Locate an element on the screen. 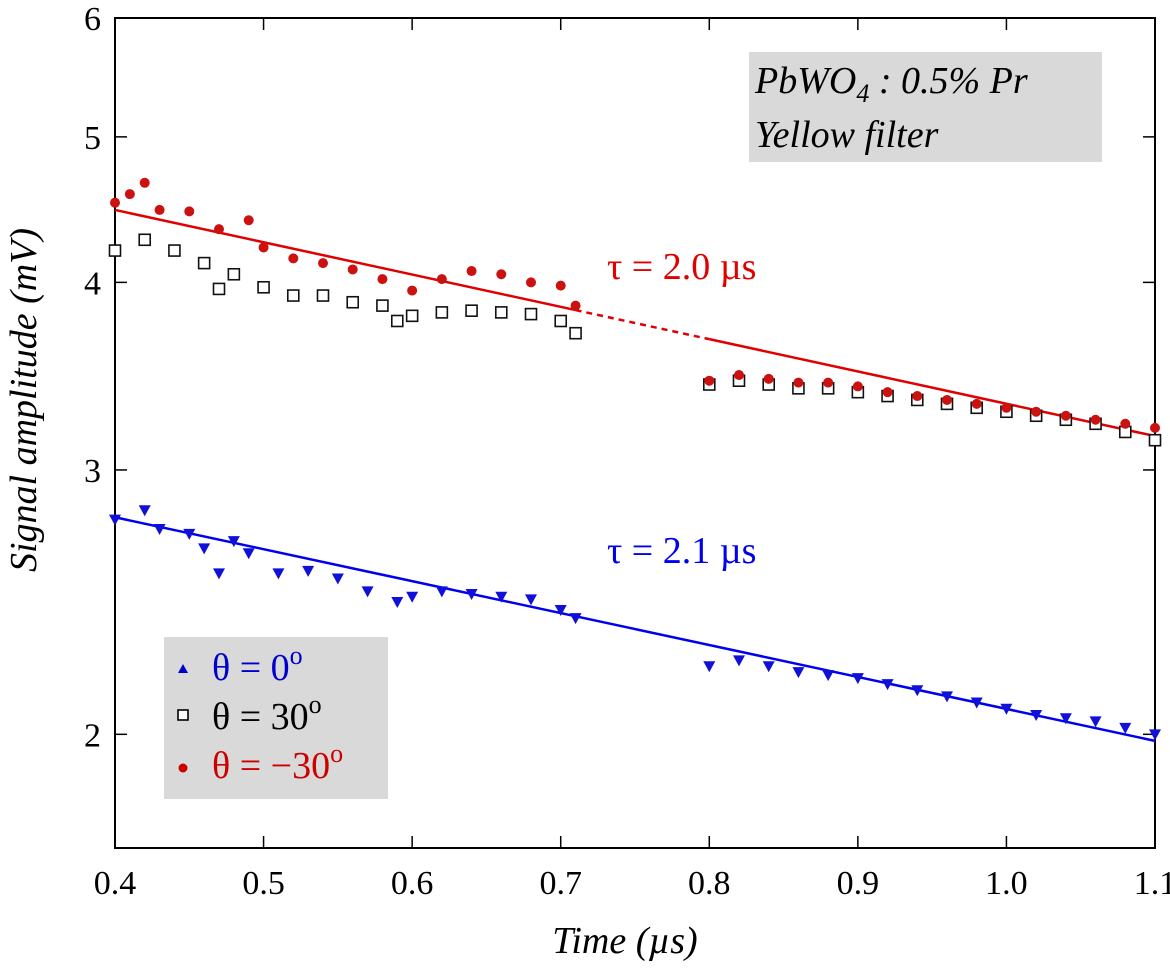 This screenshot has width=1170, height=974. legend-marker-square is located at coordinates (183, 715).